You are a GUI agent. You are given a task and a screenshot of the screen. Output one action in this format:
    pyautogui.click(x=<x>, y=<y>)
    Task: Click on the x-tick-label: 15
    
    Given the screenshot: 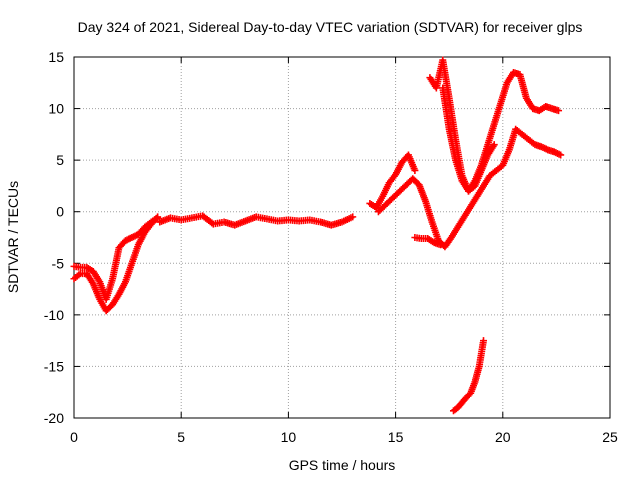 What is the action you would take?
    pyautogui.click(x=396, y=437)
    